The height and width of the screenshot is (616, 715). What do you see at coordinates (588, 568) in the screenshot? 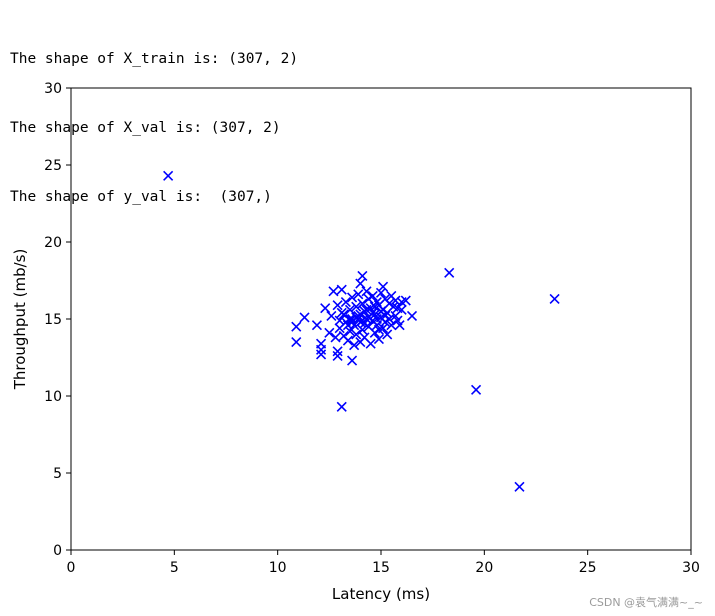
I see `x-tick-label: 25` at bounding box center [588, 568].